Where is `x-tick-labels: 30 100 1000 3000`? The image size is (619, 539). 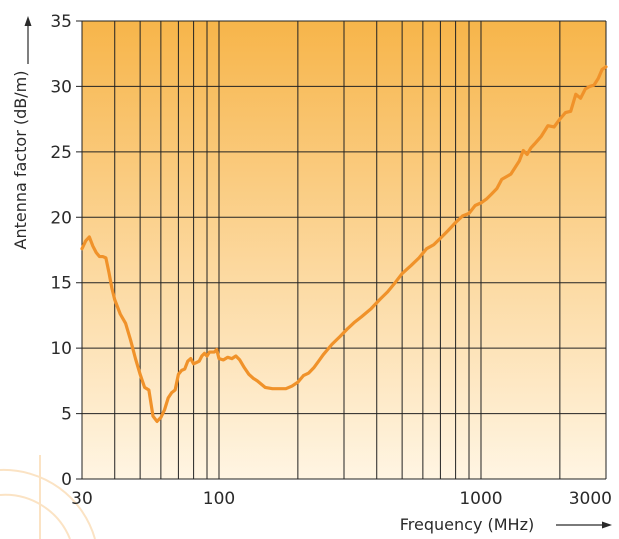
x-tick-labels: 30 100 1000 3000 is located at coordinates (341, 499).